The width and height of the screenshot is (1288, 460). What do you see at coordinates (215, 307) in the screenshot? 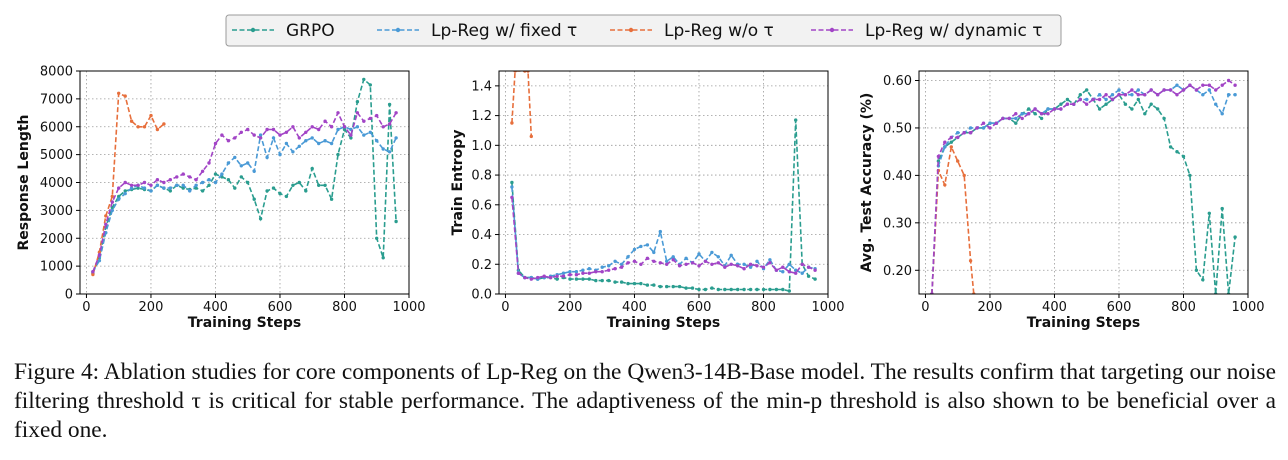
I see `x-tick-label: 400` at bounding box center [215, 307].